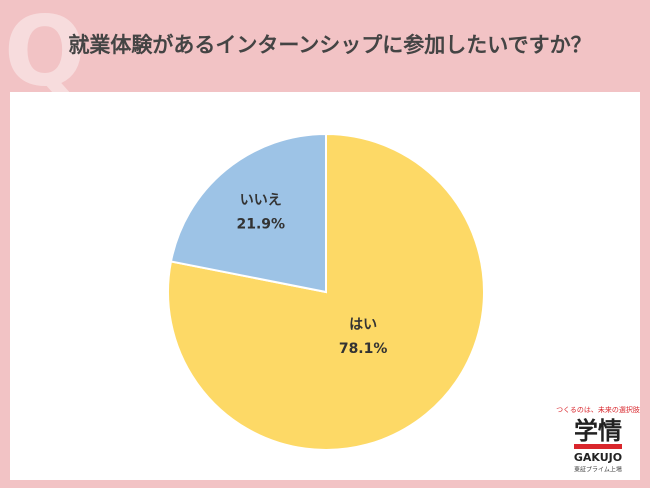  Describe the element at coordinates (329, 45) in the screenshot. I see `chart-title: 就業体験があるインターンシップに参加したいですか？` at that location.